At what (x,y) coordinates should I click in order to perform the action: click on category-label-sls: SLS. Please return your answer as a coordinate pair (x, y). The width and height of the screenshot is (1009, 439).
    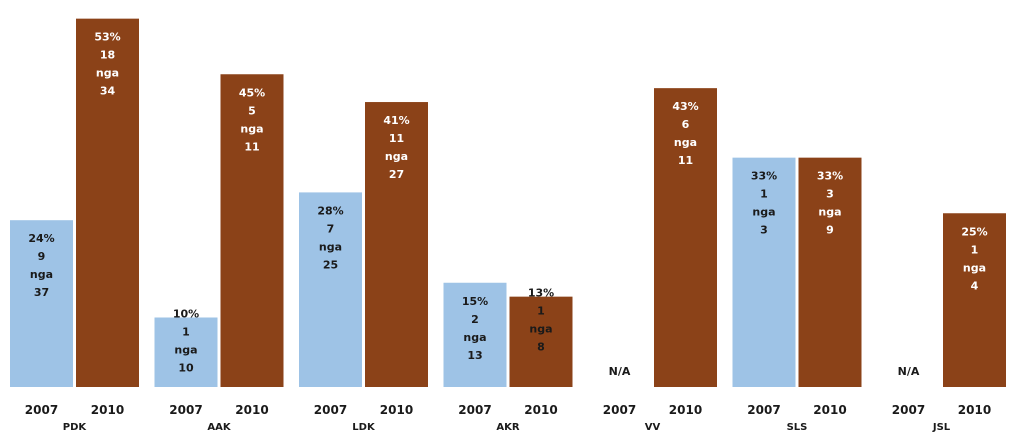
    Looking at the image, I should click on (797, 427).